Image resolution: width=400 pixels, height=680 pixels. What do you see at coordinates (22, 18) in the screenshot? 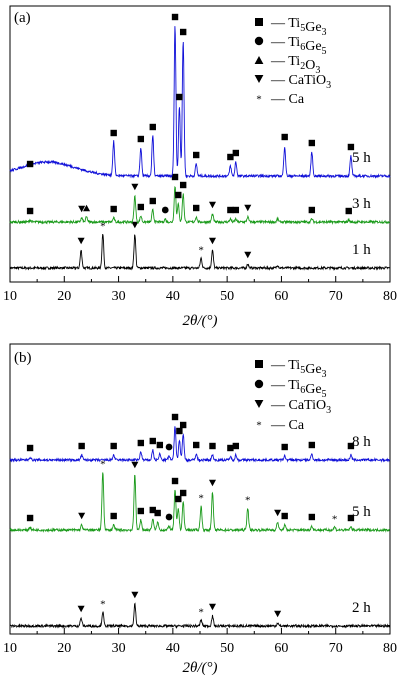
I see `panel-a-label: (a)` at bounding box center [22, 18].